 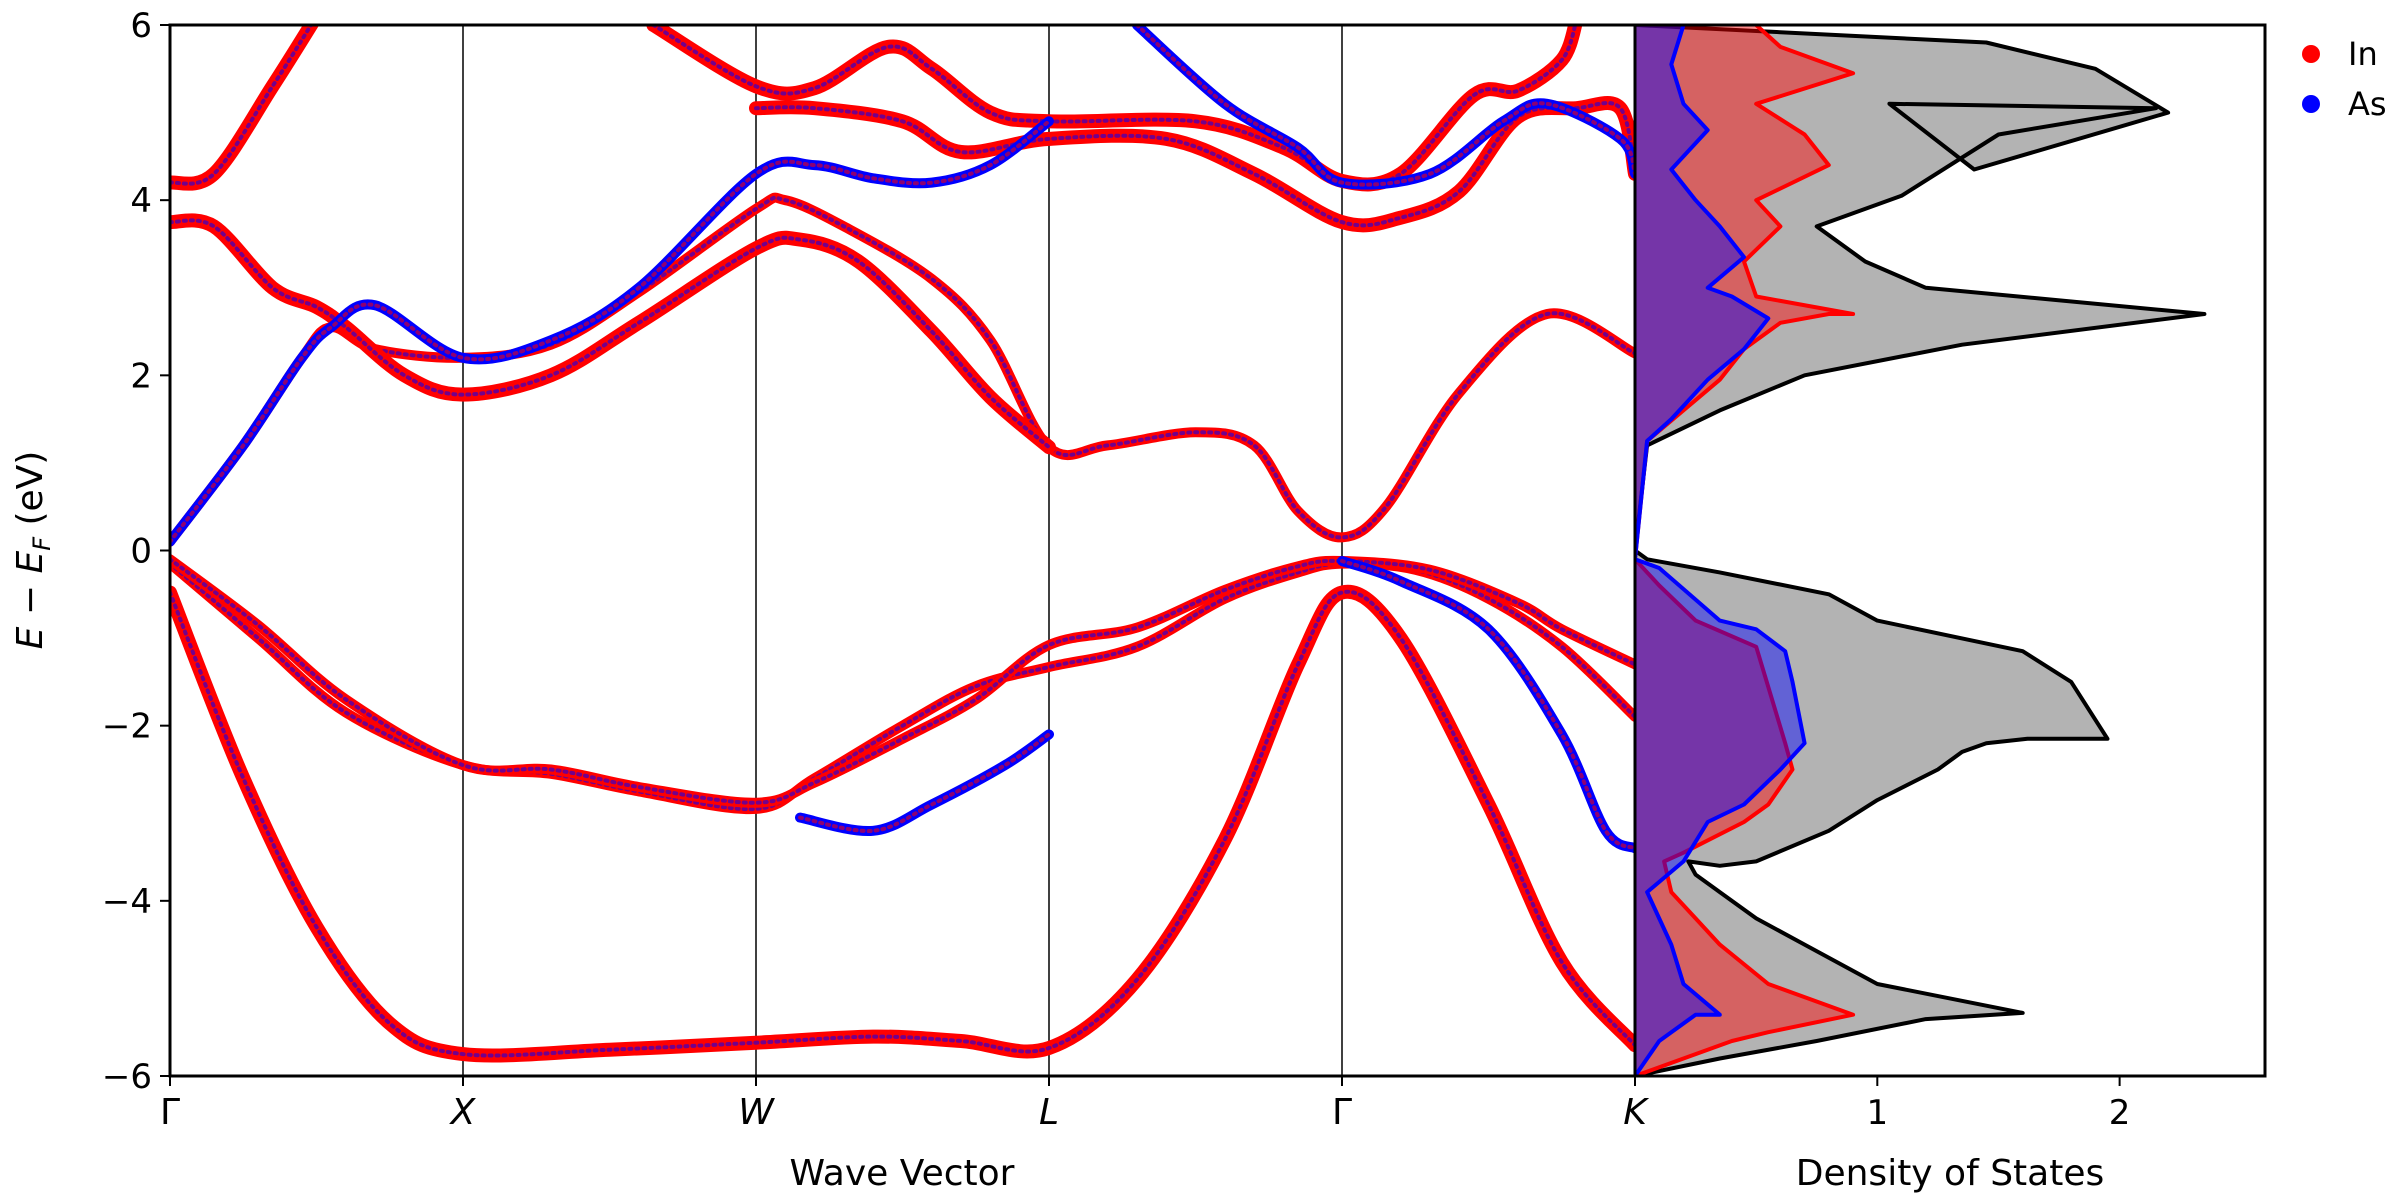 What do you see at coordinates (127, 902) in the screenshot?
I see `y-tick-label-1: −4` at bounding box center [127, 902].